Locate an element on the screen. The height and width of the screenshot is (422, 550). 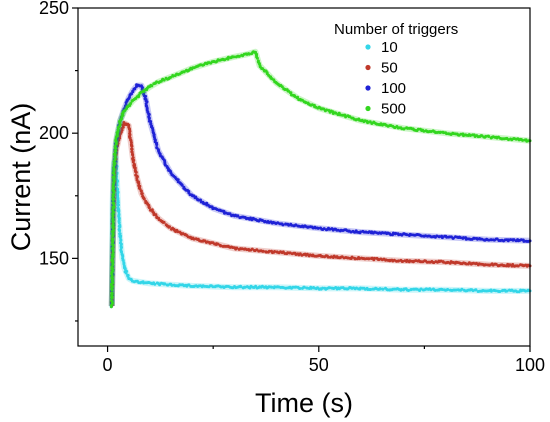
x-tick-label: 0 is located at coordinates (108, 365).